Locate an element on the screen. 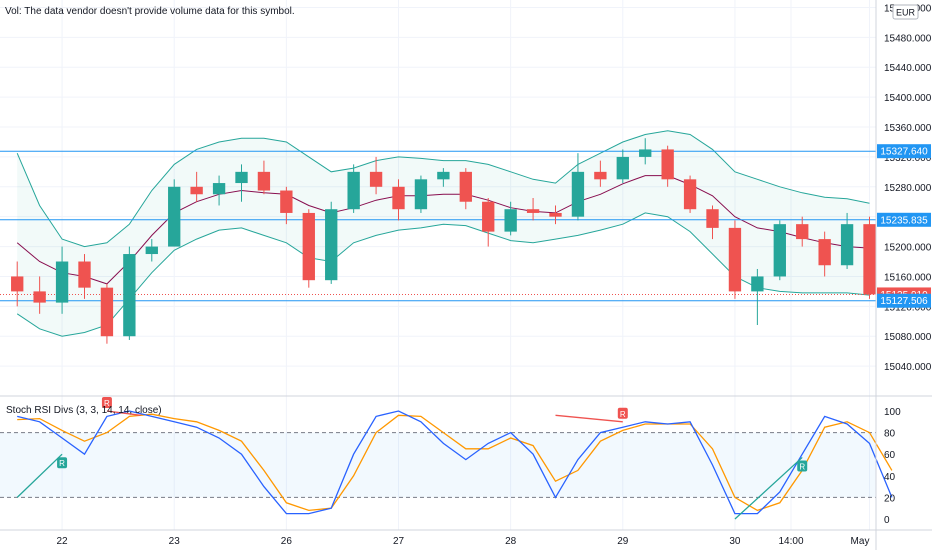  divergence-line is located at coordinates (123, 413).